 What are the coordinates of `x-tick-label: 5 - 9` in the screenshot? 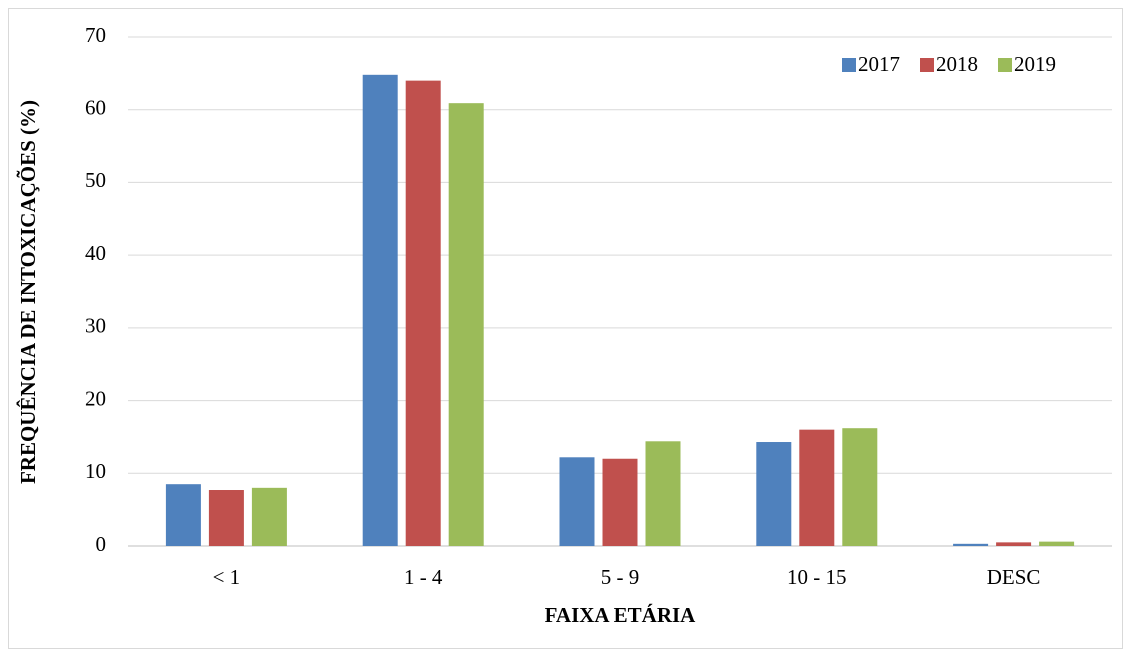 It's located at (620, 577).